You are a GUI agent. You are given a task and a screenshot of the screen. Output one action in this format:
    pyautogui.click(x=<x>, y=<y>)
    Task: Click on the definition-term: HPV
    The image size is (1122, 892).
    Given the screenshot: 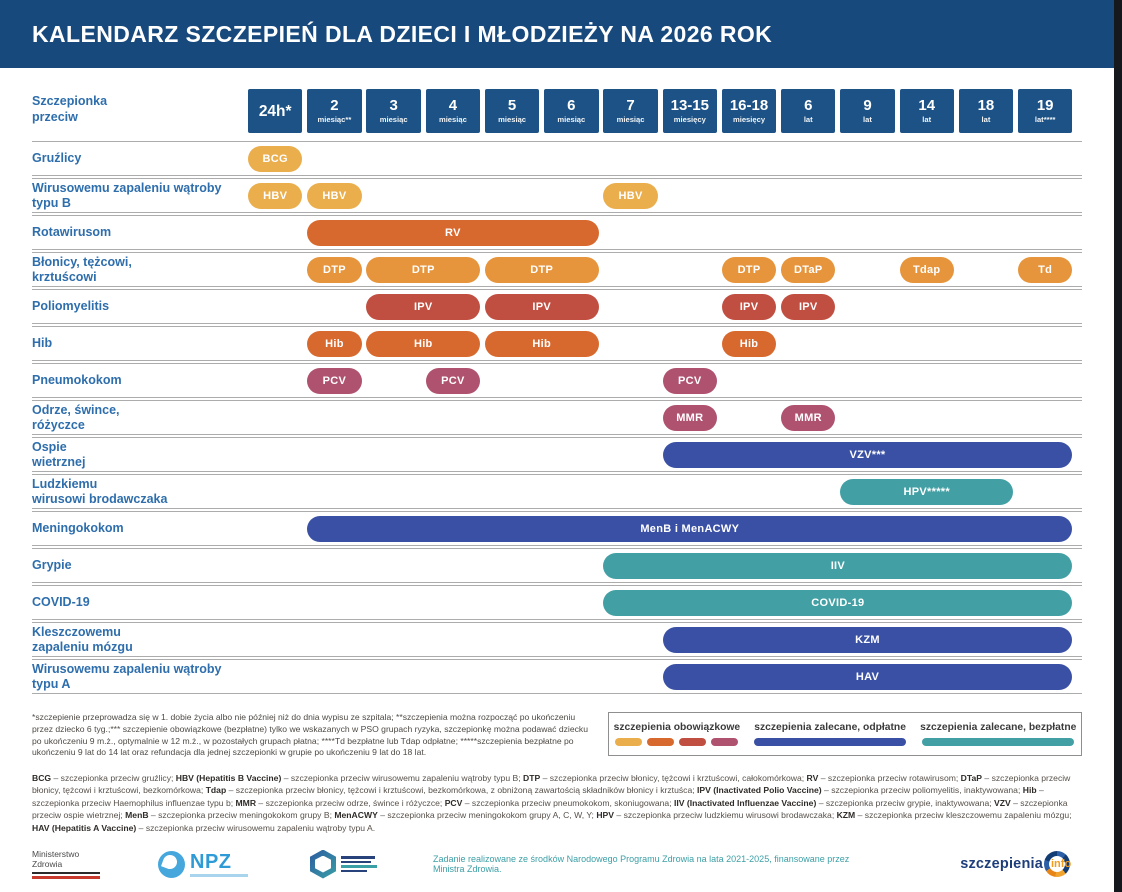 What is the action you would take?
    pyautogui.click(x=605, y=815)
    